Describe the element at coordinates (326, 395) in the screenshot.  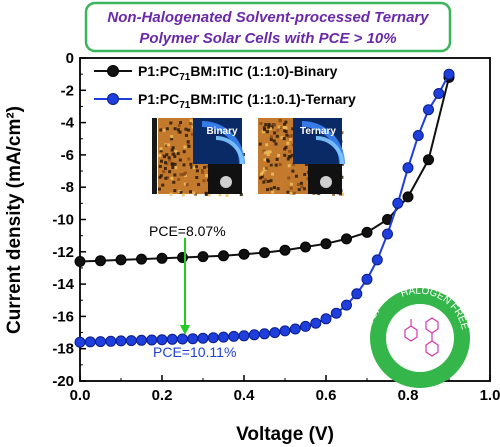
I see `x-tick-label: 0.6` at that location.